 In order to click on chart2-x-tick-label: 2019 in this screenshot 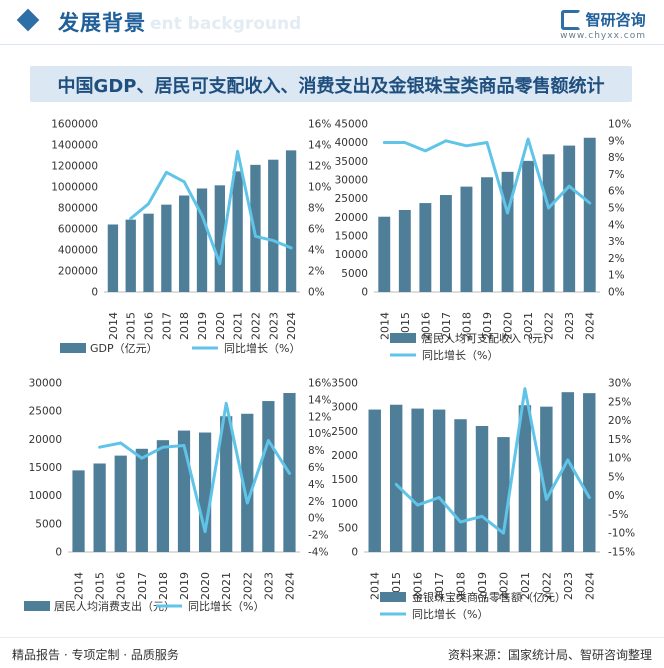, I will do `click(487, 326)`.